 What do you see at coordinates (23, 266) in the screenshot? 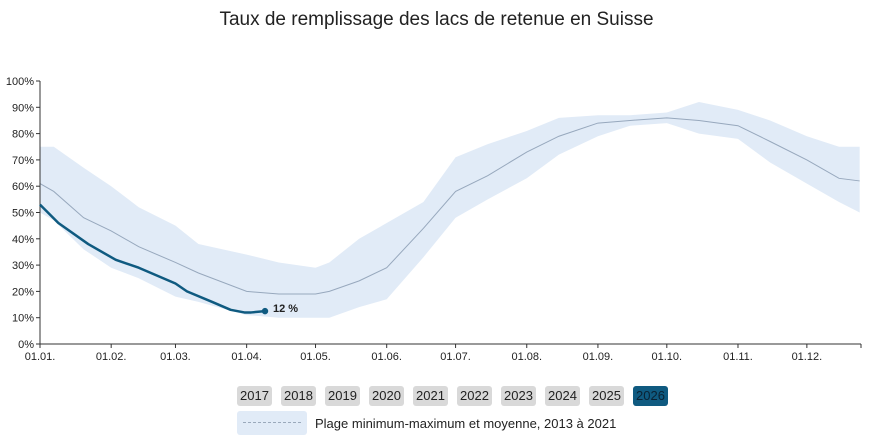
I see `y-tick-label: 30%` at bounding box center [23, 266].